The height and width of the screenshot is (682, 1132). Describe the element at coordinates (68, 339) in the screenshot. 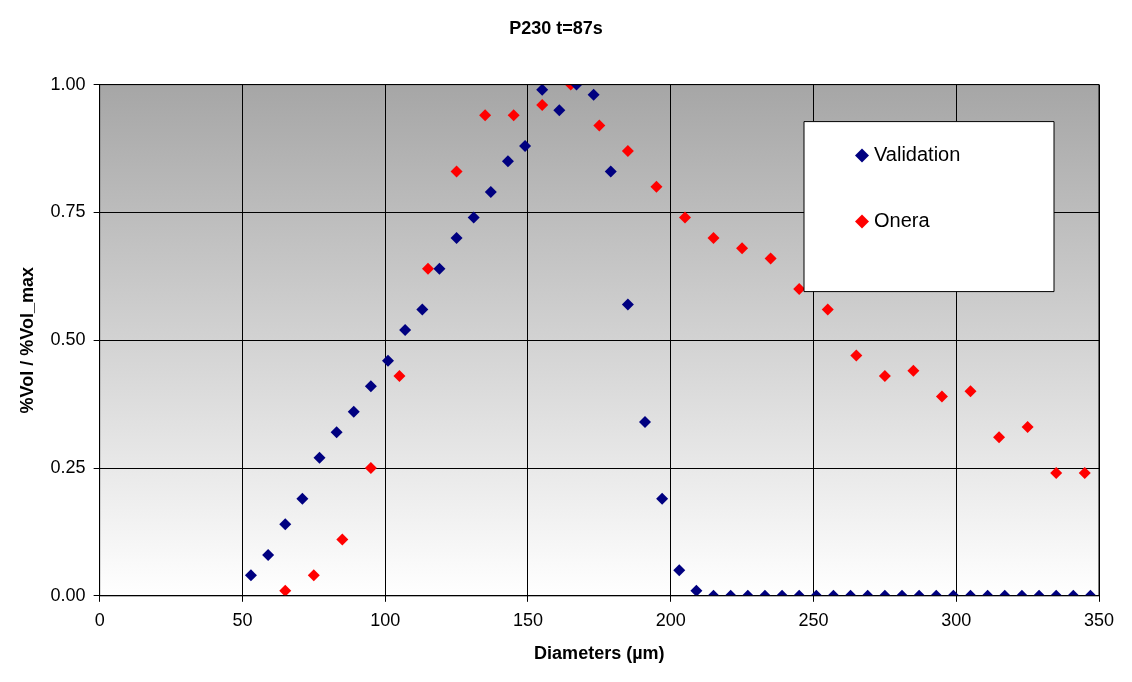

I see `y-tick-label: 0.50` at that location.